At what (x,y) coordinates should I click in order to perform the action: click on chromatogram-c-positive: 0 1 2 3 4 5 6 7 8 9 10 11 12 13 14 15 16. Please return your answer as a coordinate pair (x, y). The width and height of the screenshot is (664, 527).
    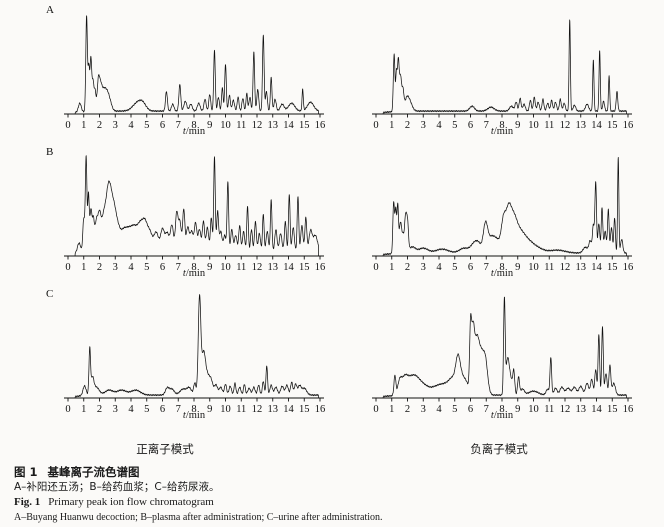
    Looking at the image, I should click on (194, 360).